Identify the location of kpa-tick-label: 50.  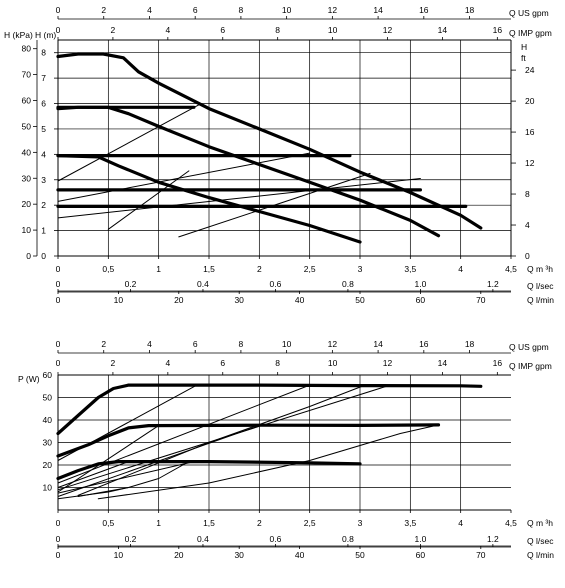
(27, 126).